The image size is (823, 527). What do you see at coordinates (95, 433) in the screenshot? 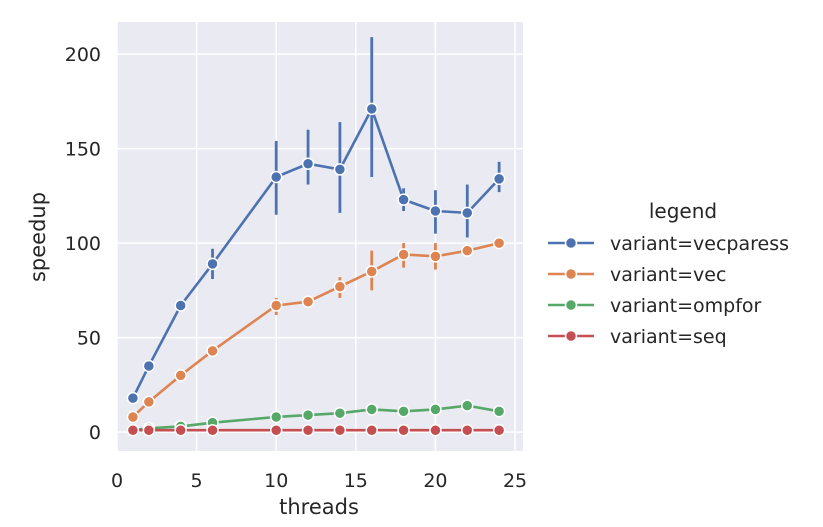
I see `y-tick-label: 0` at bounding box center [95, 433].